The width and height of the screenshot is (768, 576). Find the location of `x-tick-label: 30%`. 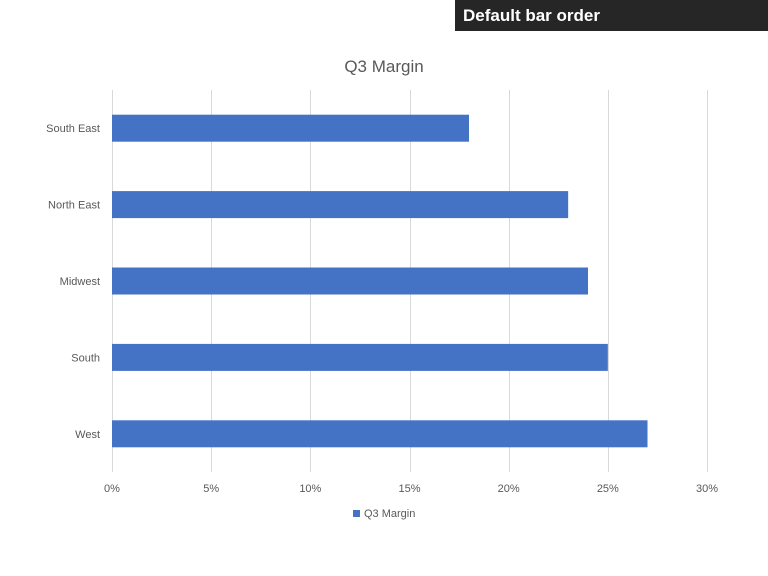

x-tick-label: 30% is located at coordinates (707, 489).